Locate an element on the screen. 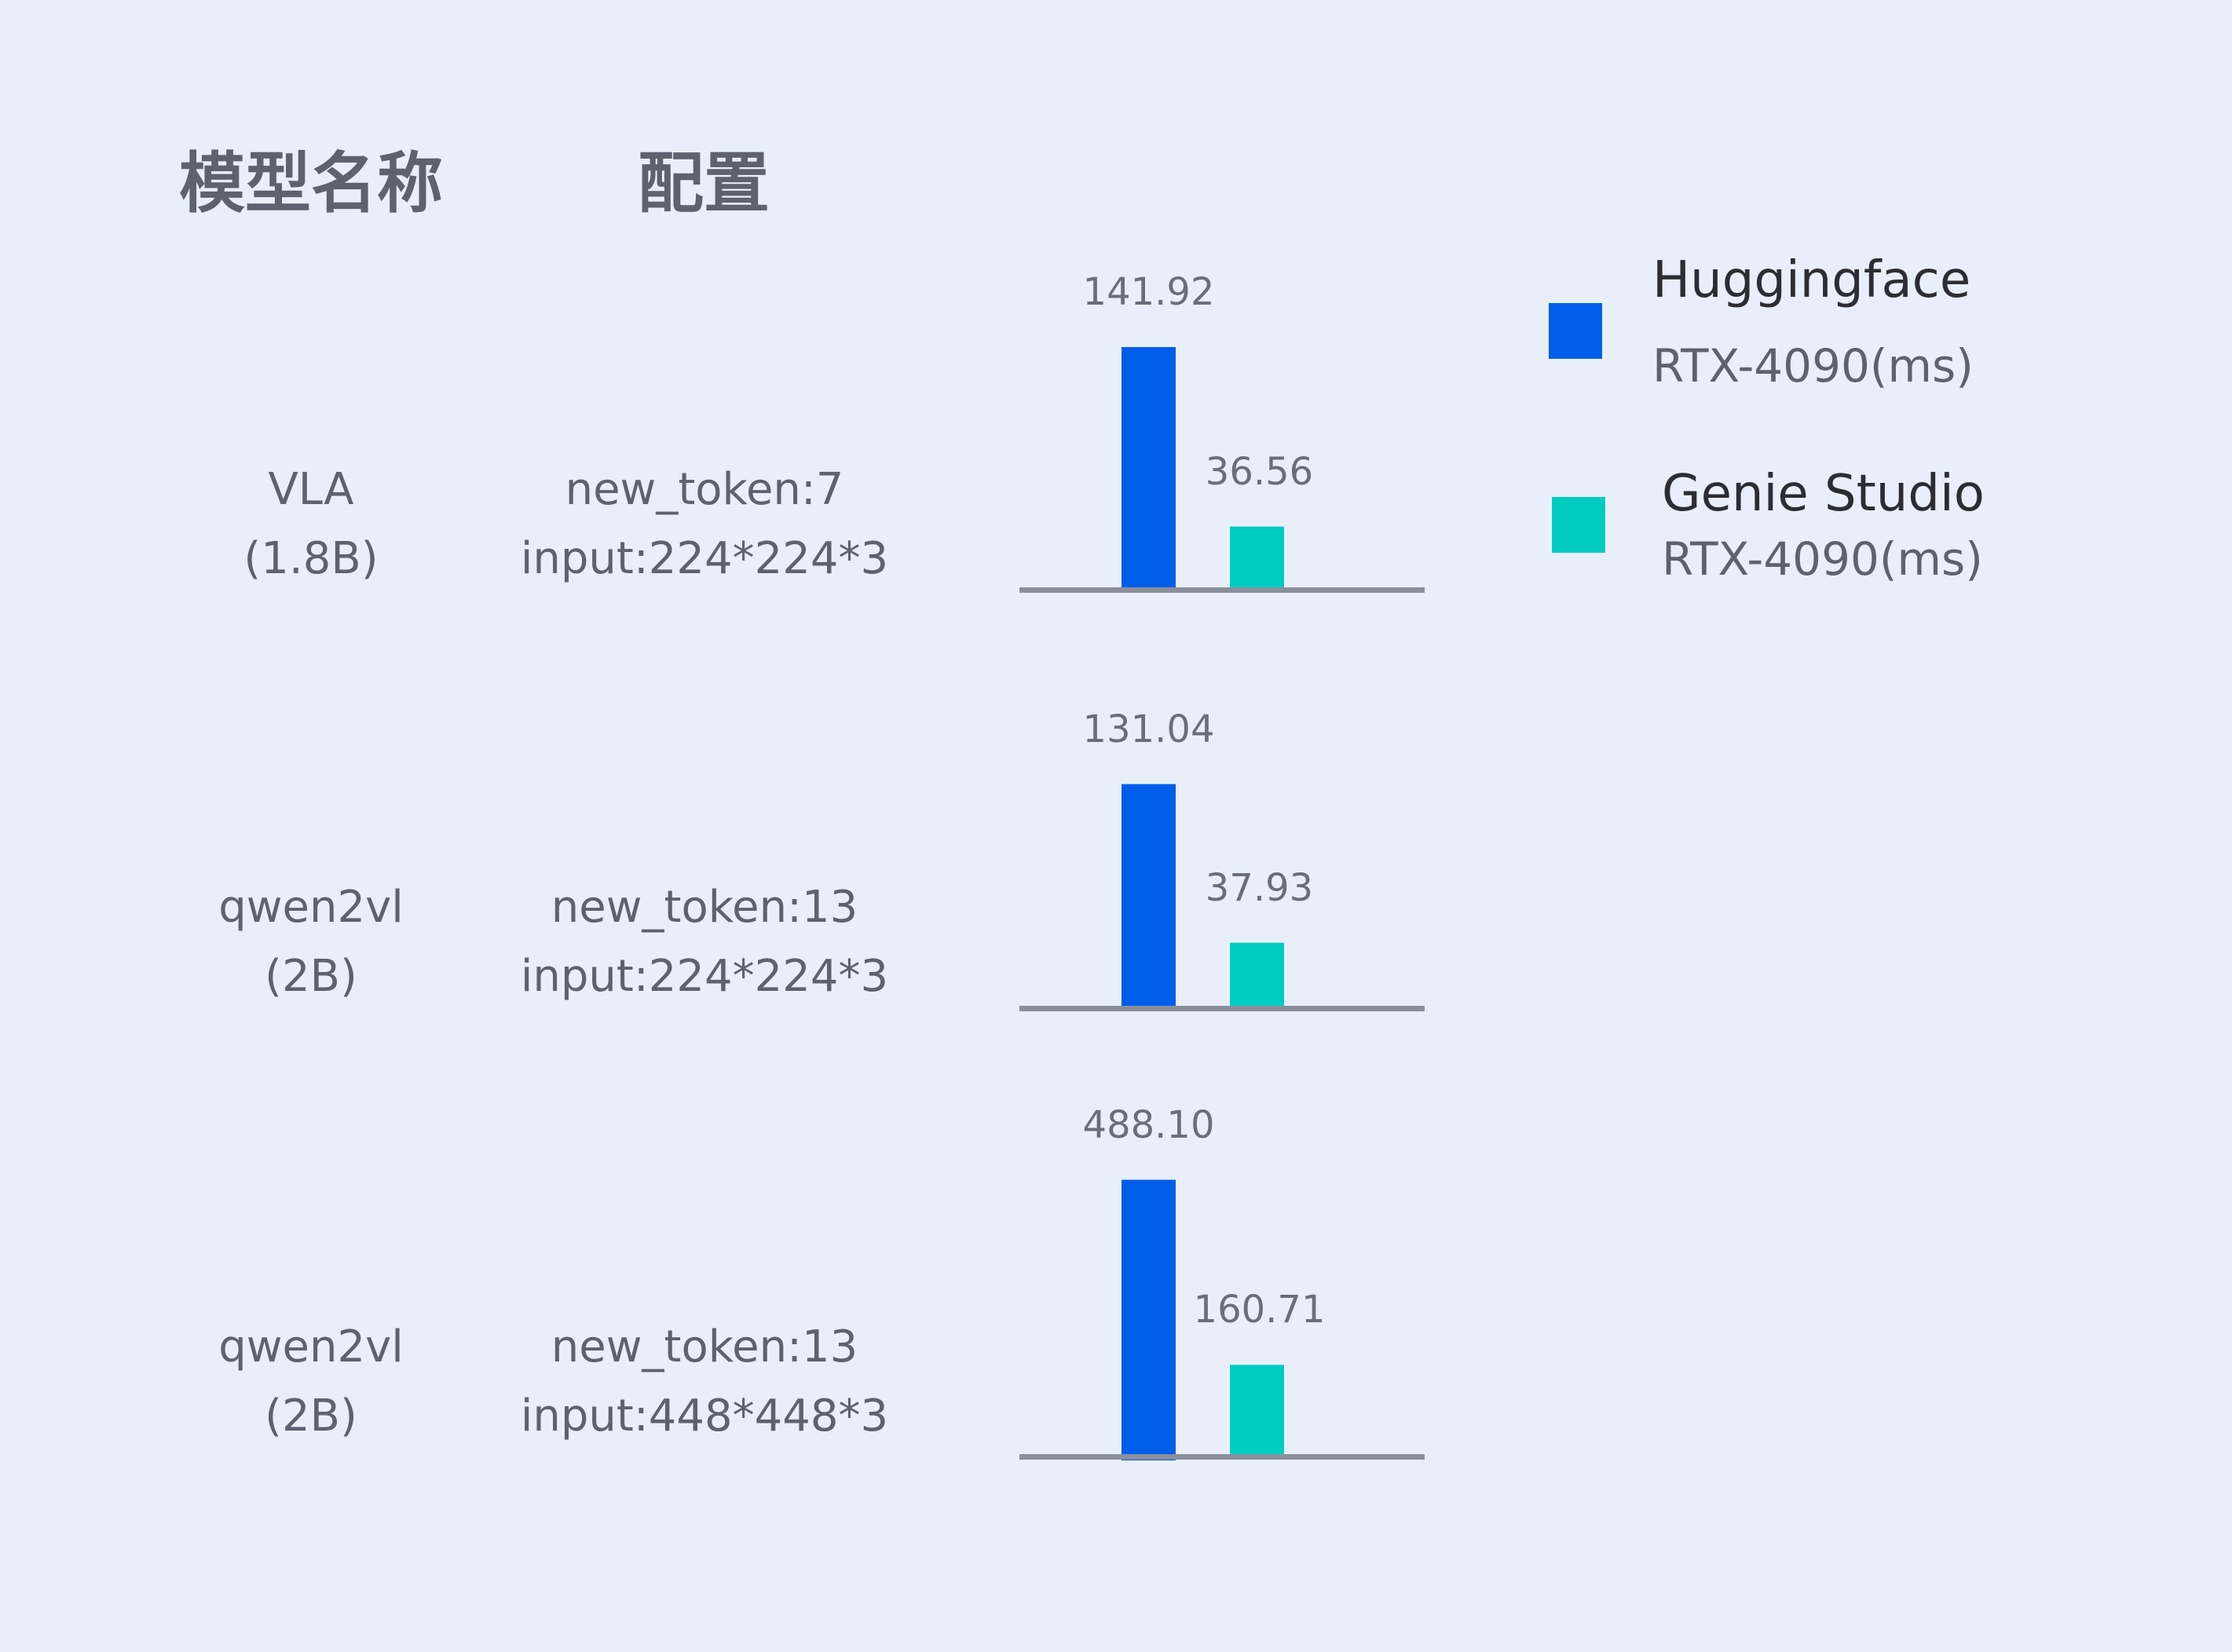 This screenshot has width=2232, height=1652. config-input: input:448*448*3 is located at coordinates (704, 1416).